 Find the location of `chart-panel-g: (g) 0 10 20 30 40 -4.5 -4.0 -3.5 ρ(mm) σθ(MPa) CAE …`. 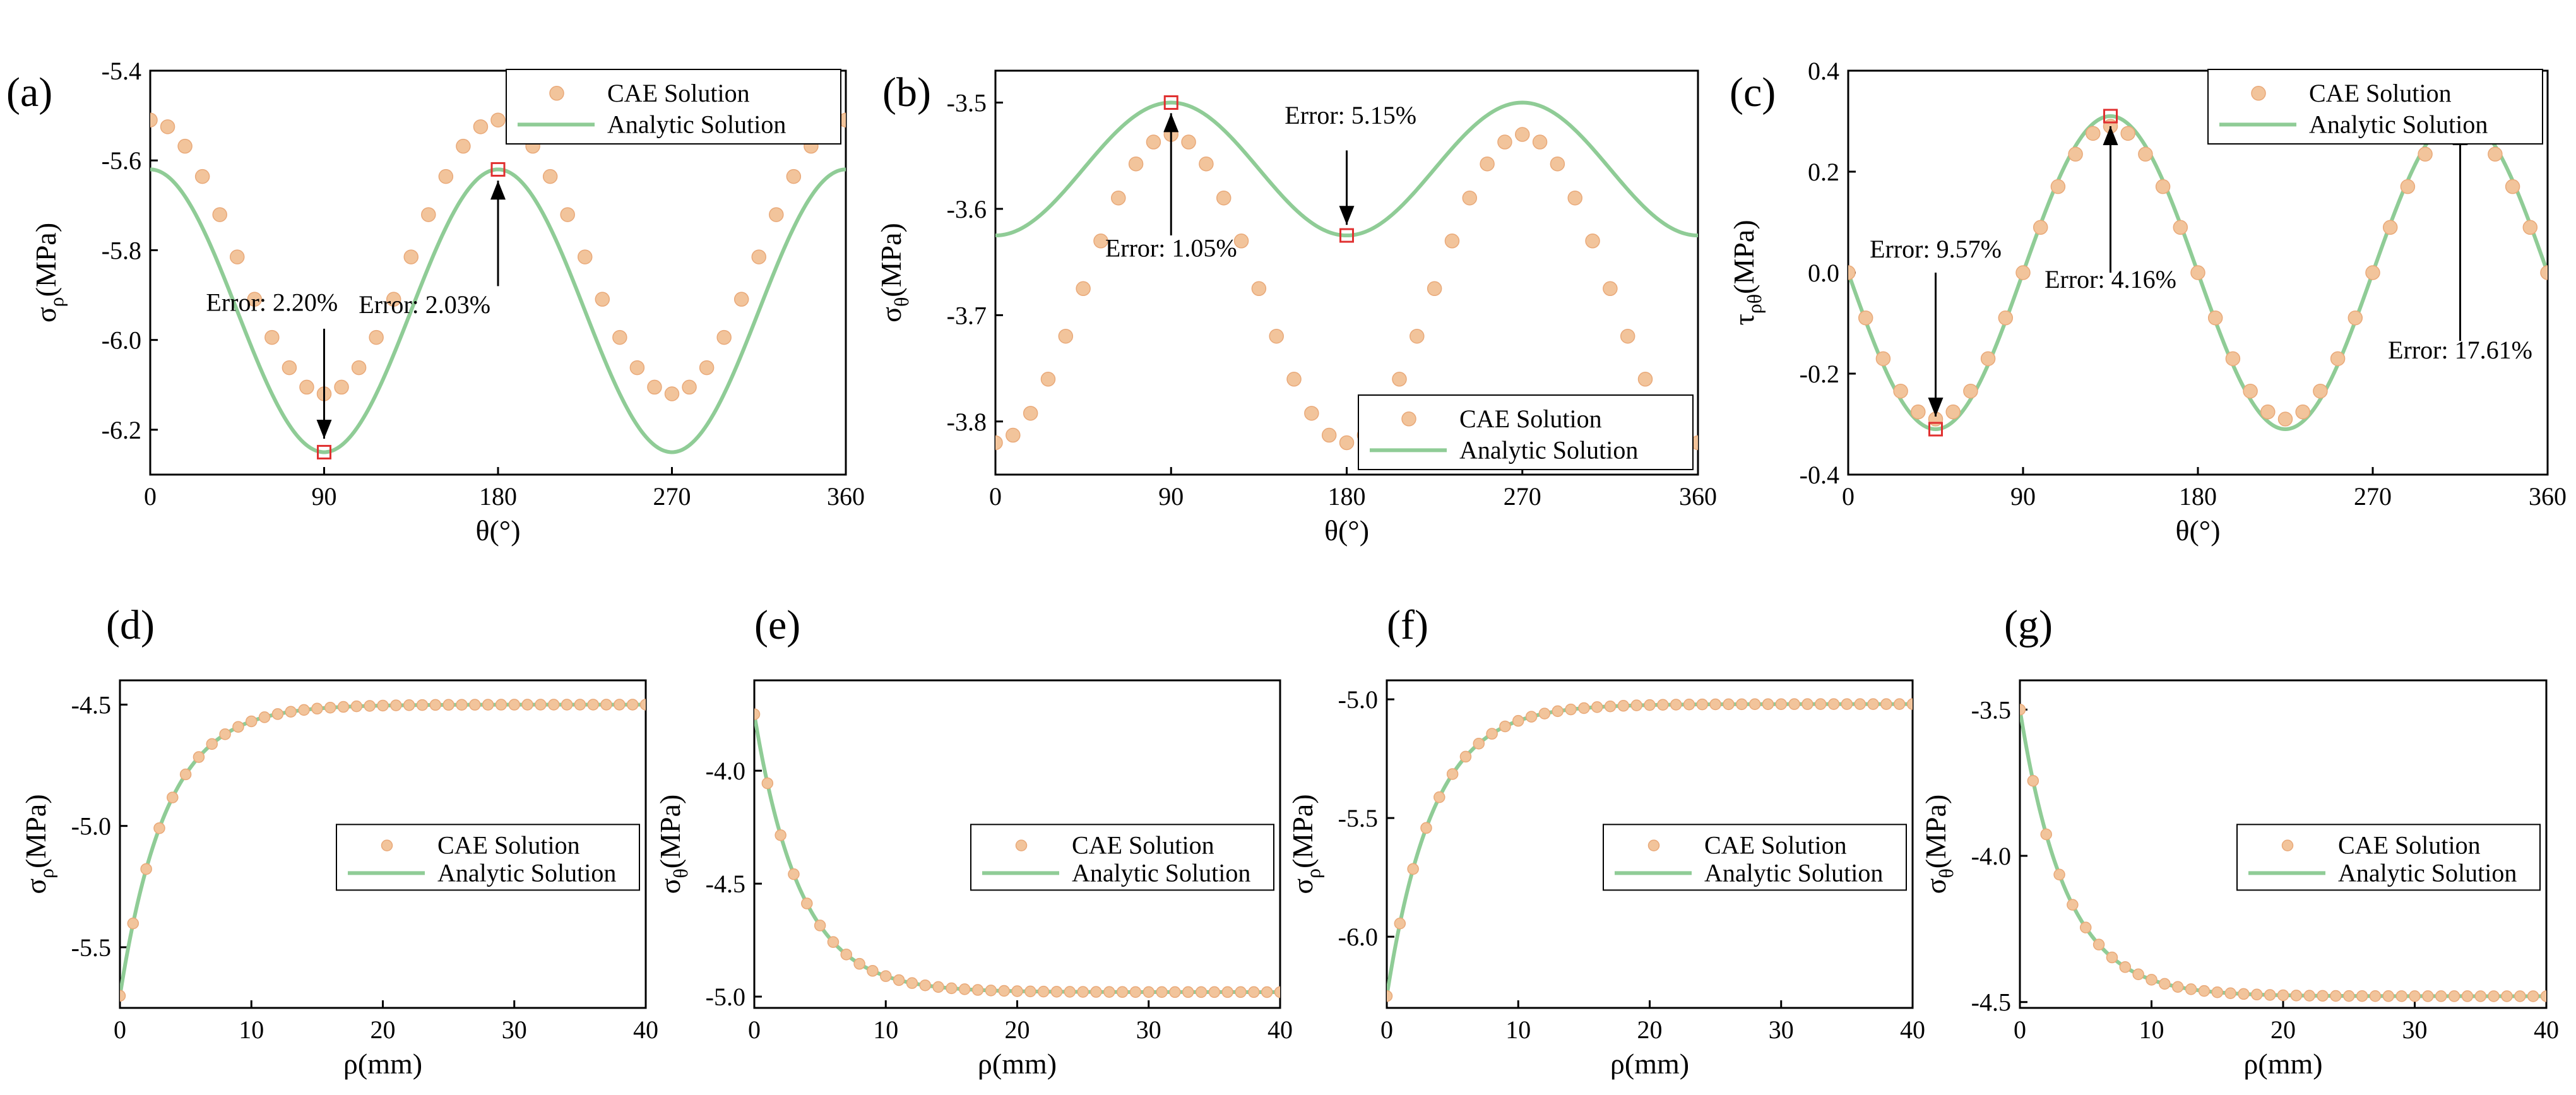

chart-panel-g: (g) 0 10 20 30 40 -4.5 -4.0 -3.5 ρ(mm) σθ(MPa) CAE … is located at coordinates (2240, 841).